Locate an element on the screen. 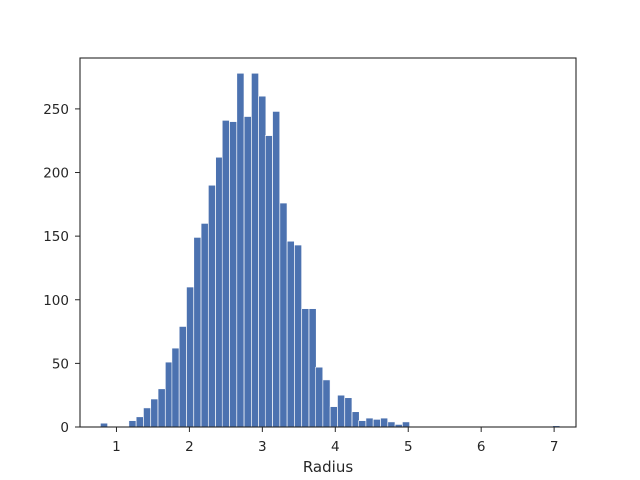 The image size is (640, 480). y-axis: 0 50 100 150 200 250 is located at coordinates (61, 269).